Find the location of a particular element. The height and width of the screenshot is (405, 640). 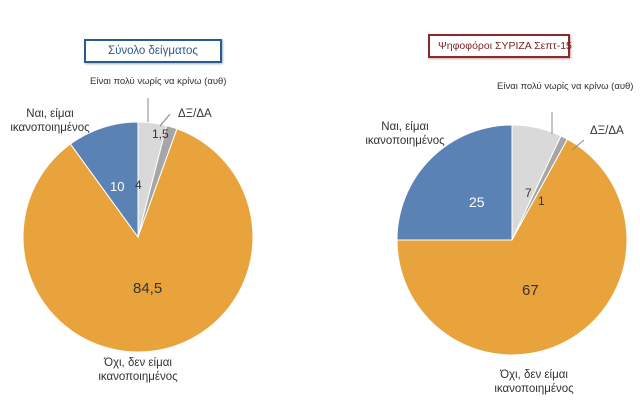

chart-title-total: Σύνολο δείγματος is located at coordinates (153, 51).